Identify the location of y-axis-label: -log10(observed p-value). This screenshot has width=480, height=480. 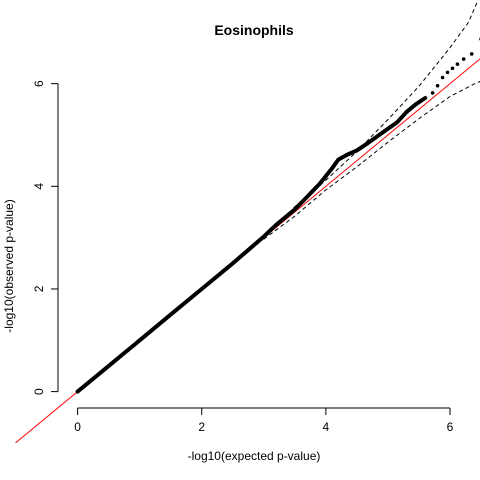
(9, 265).